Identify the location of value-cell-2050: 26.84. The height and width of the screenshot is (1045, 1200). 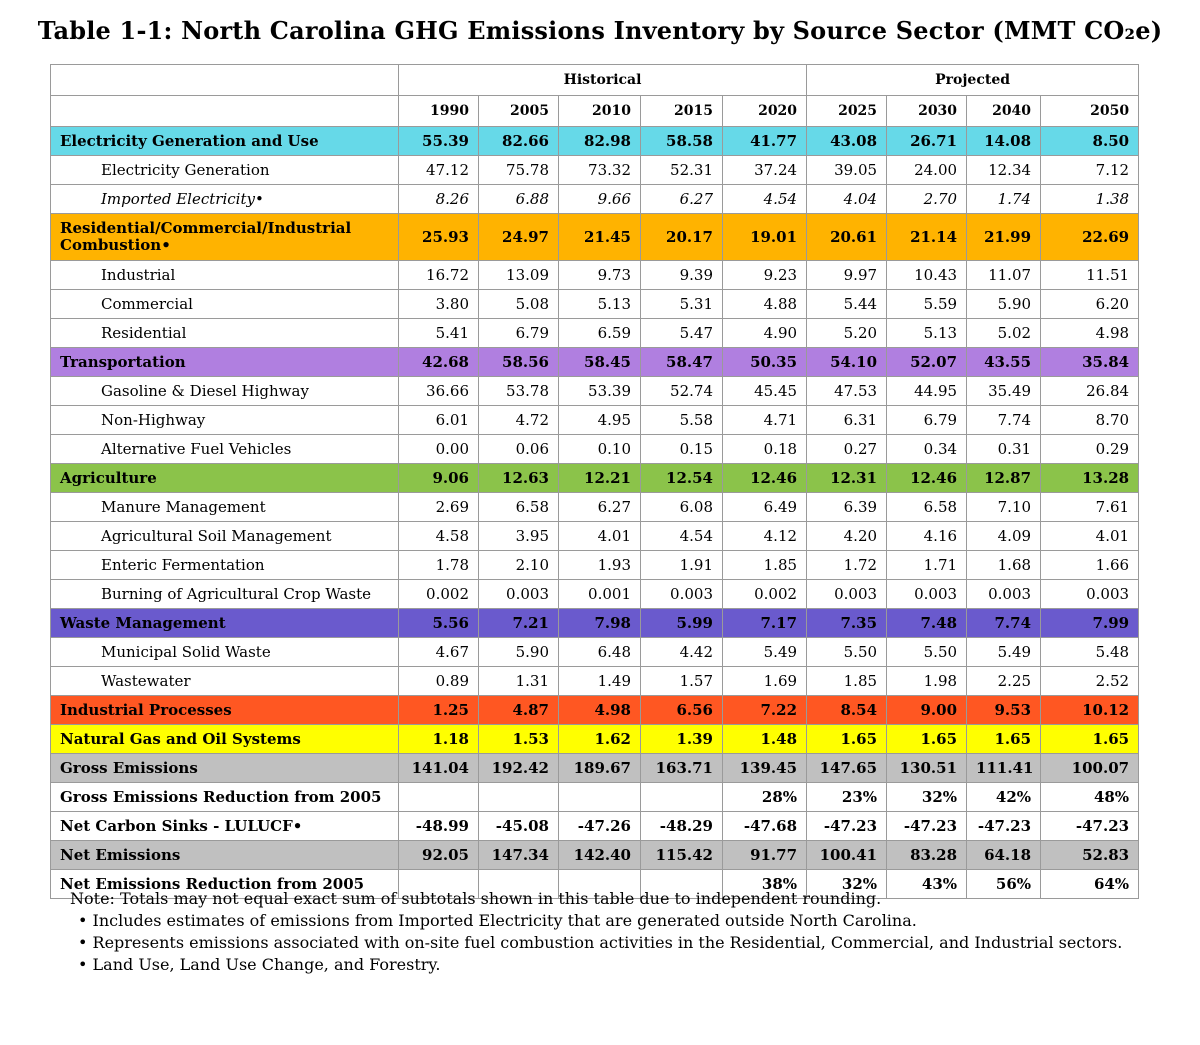
(1090, 391).